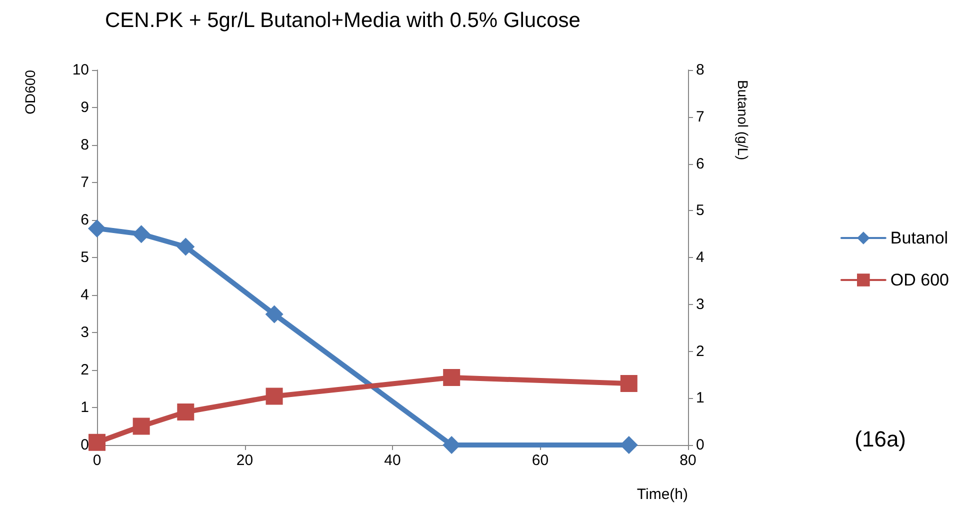 This screenshot has height=518, width=964. I want to click on x-tick-label: 60, so click(540, 460).